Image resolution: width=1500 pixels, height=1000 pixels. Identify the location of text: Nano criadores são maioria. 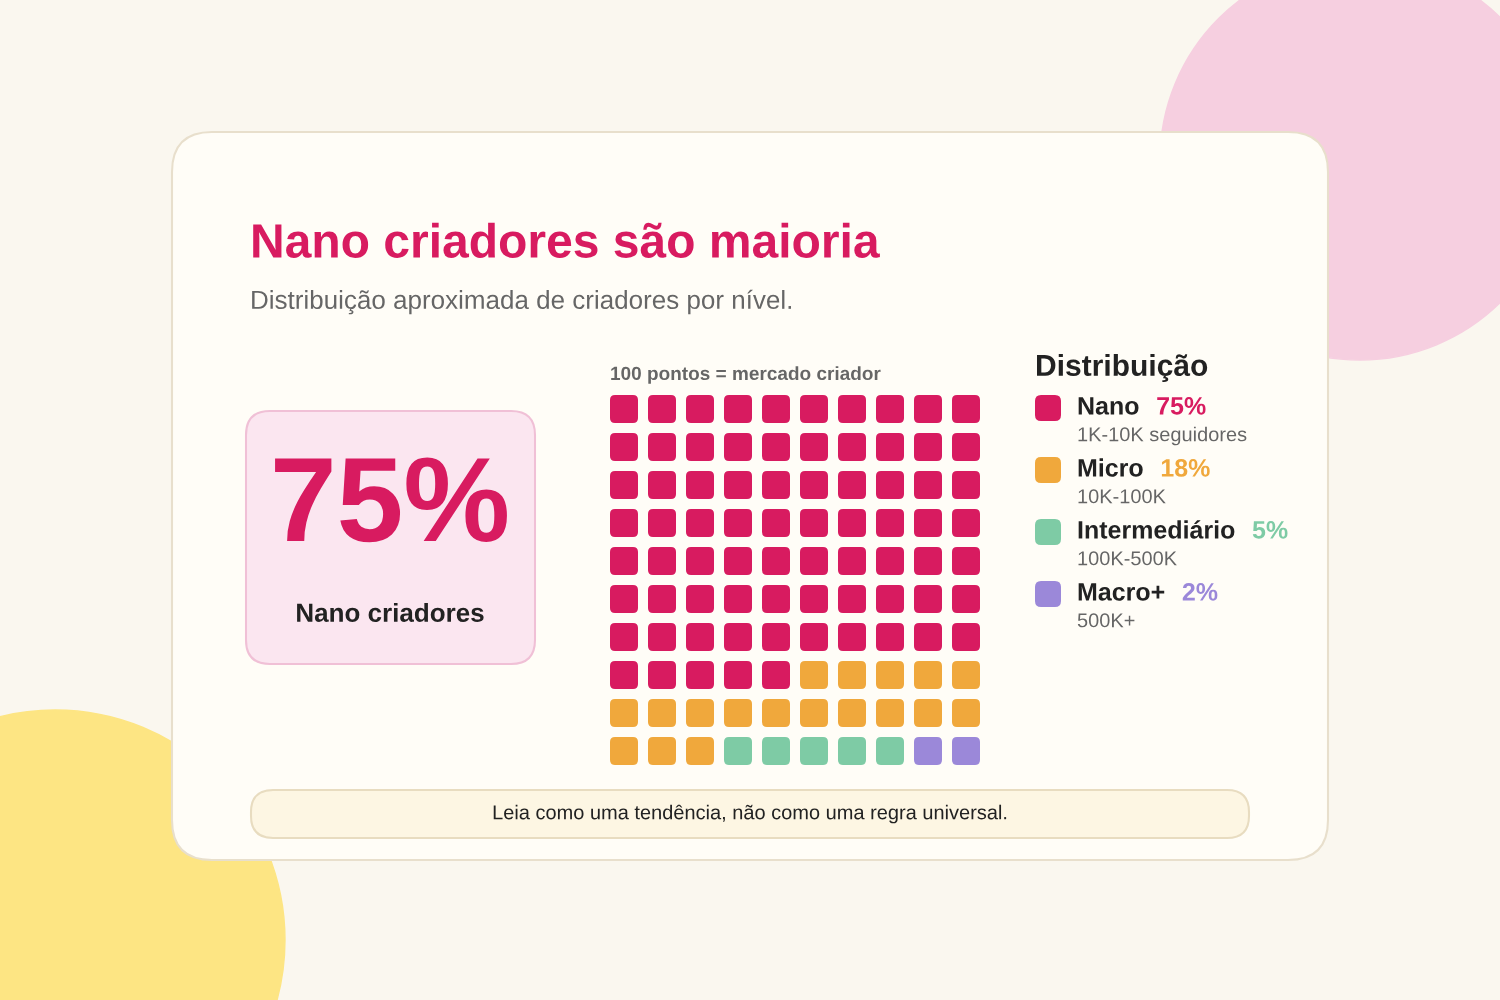
(566, 240).